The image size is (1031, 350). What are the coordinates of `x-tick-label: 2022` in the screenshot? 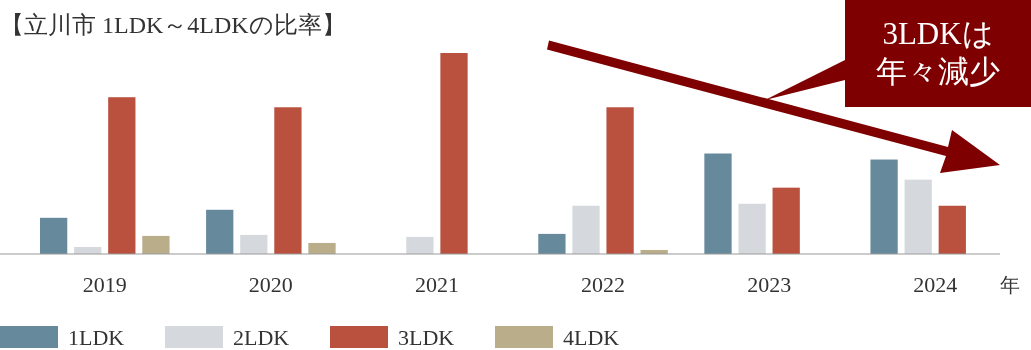 It's located at (603, 284).